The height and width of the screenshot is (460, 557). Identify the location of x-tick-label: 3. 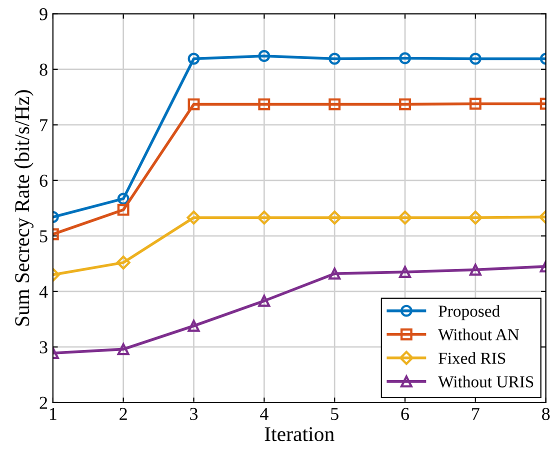
(194, 414).